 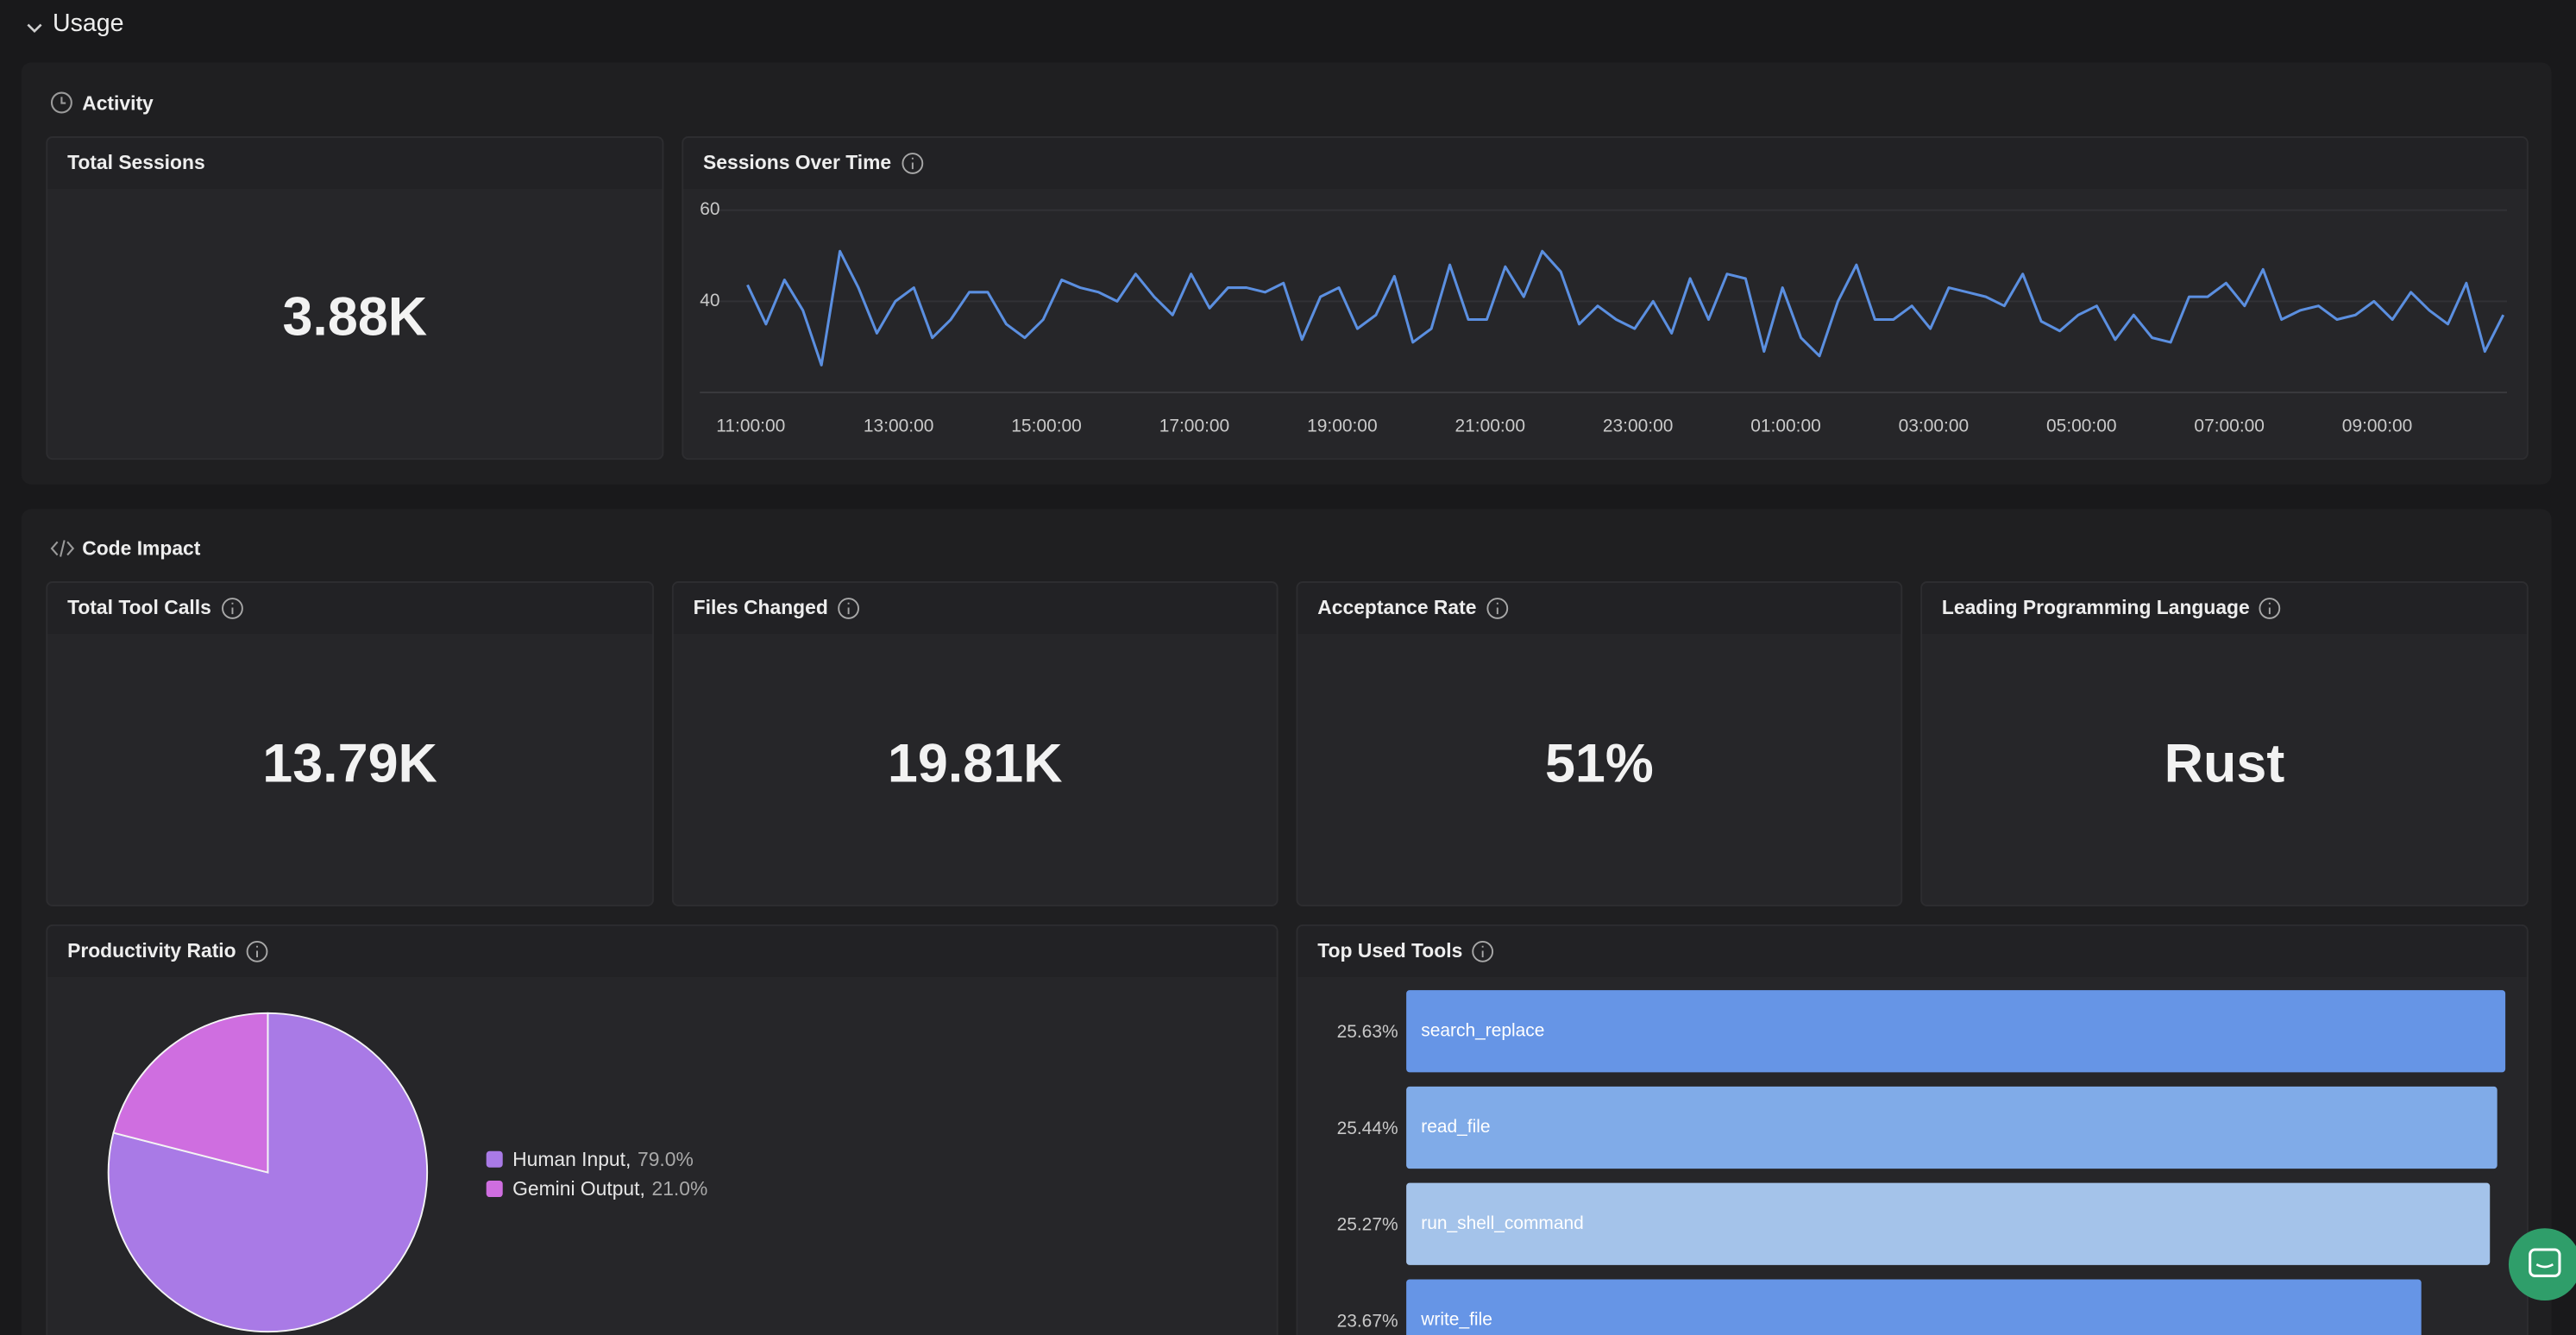 I want to click on chart-title: Sessions Over Time, so click(x=797, y=162).